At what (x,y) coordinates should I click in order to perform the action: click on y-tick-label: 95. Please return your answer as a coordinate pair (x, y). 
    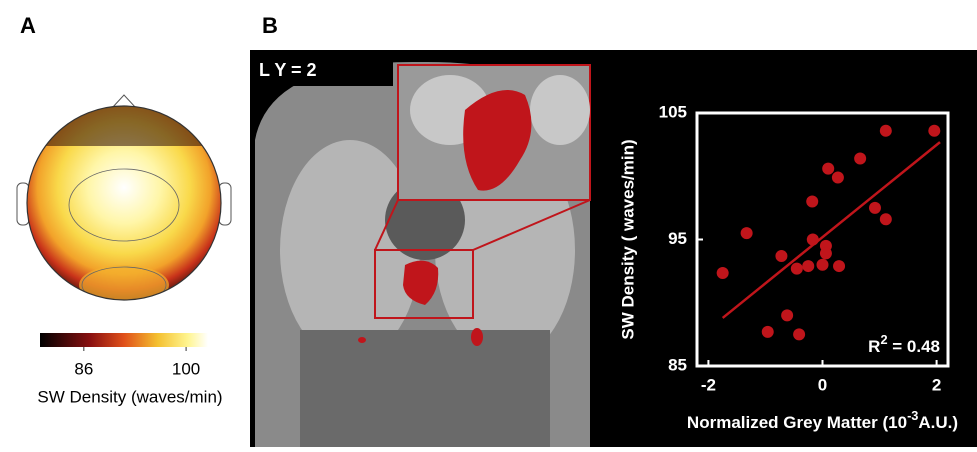
    Looking at the image, I should click on (677, 238).